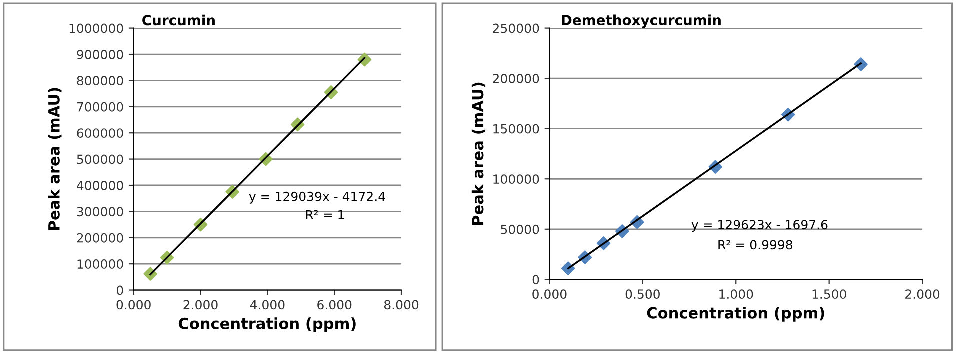  I want to click on x-tick-label: 4.000, so click(267, 305).